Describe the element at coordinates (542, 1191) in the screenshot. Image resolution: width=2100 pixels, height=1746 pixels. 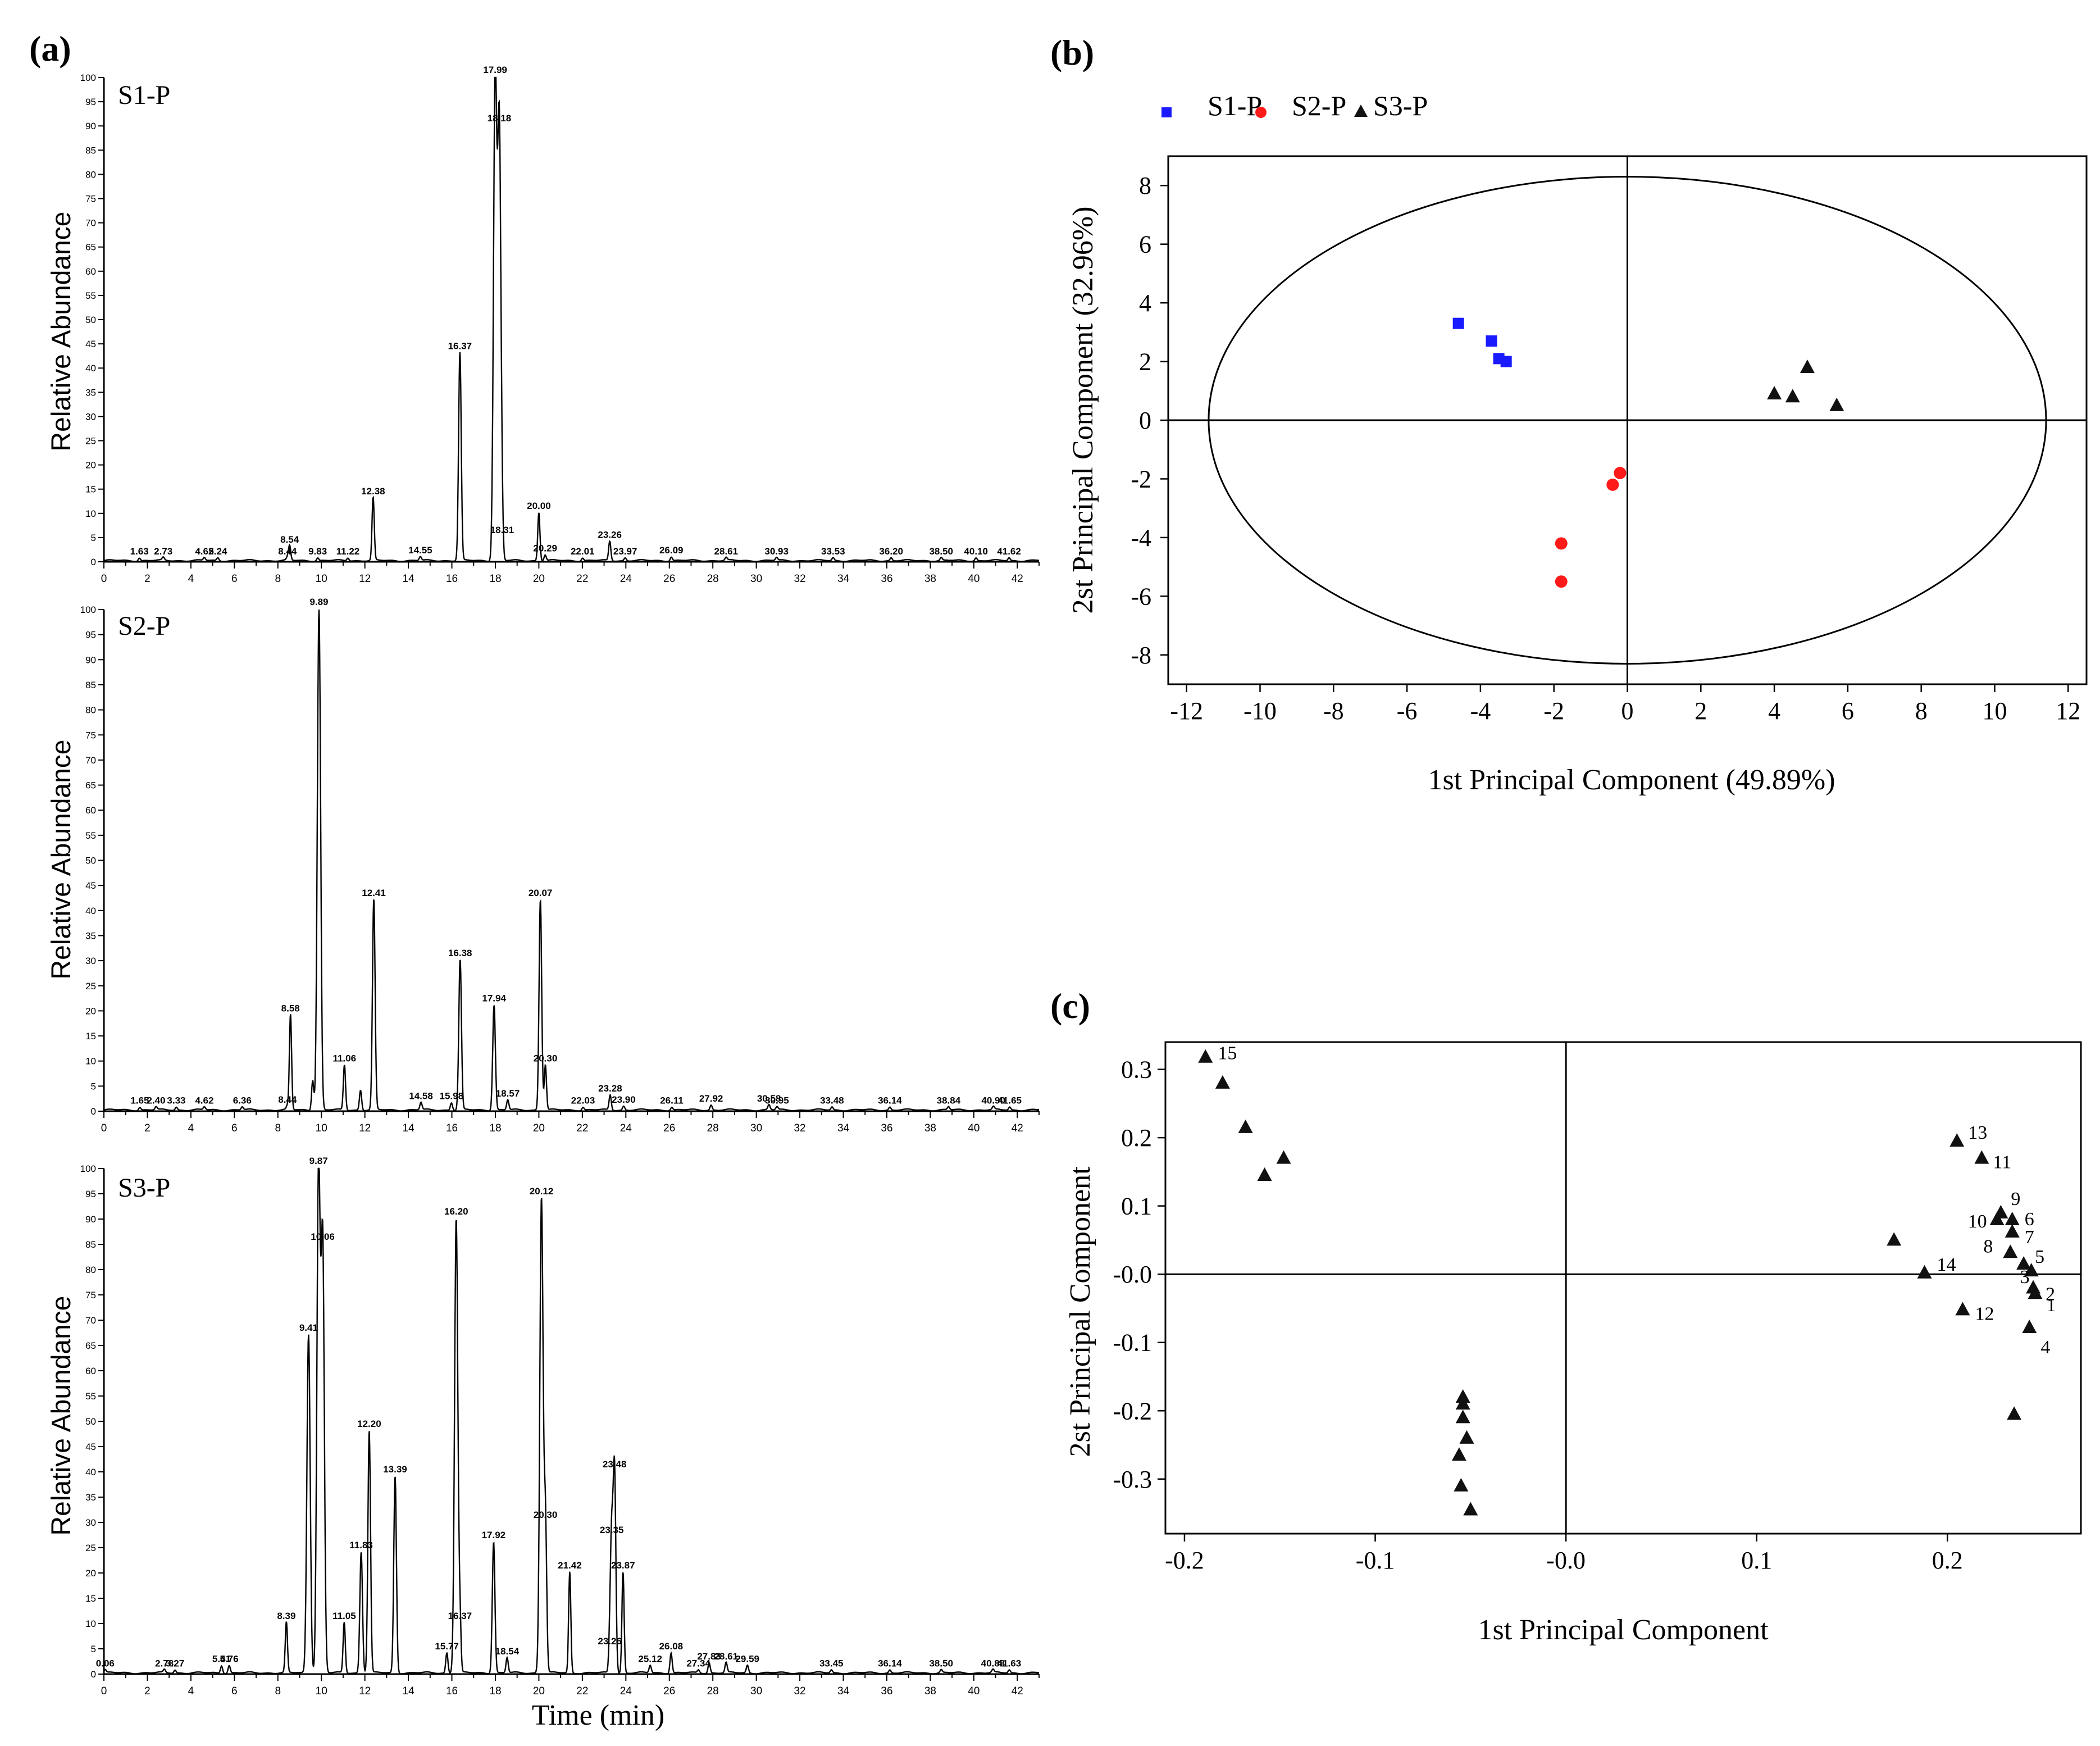
I see `chromatogram-s3-peak-label: 20.12` at that location.